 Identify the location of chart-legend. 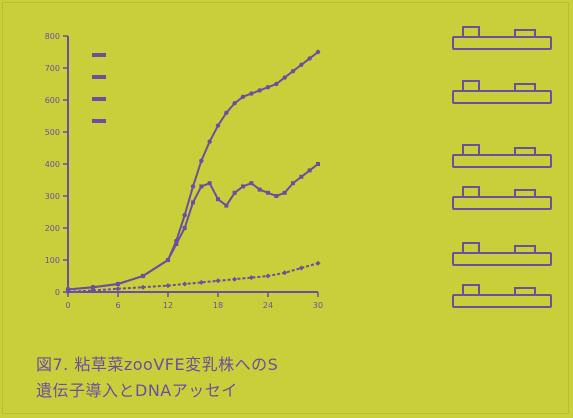
(103, 88).